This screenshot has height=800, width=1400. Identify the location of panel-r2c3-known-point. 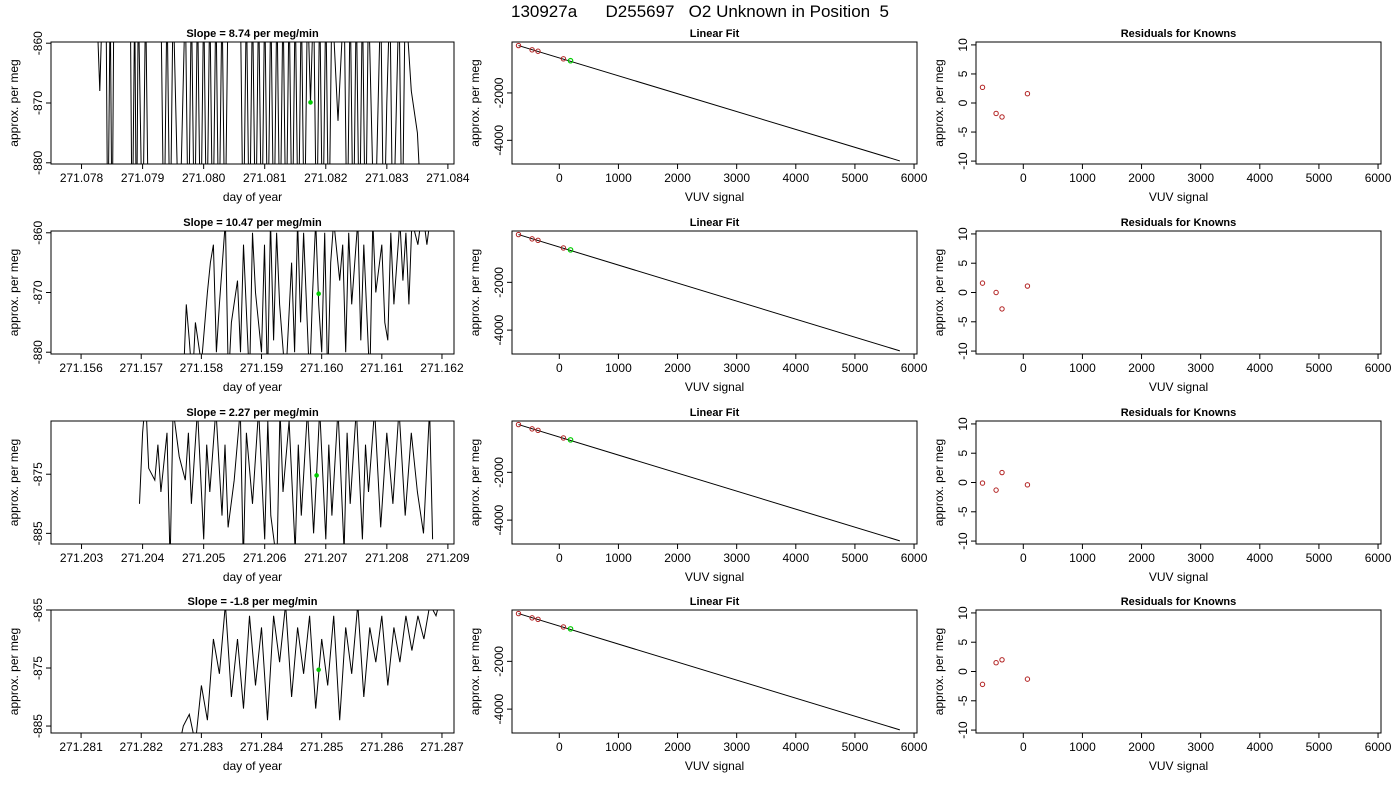
(996, 292).